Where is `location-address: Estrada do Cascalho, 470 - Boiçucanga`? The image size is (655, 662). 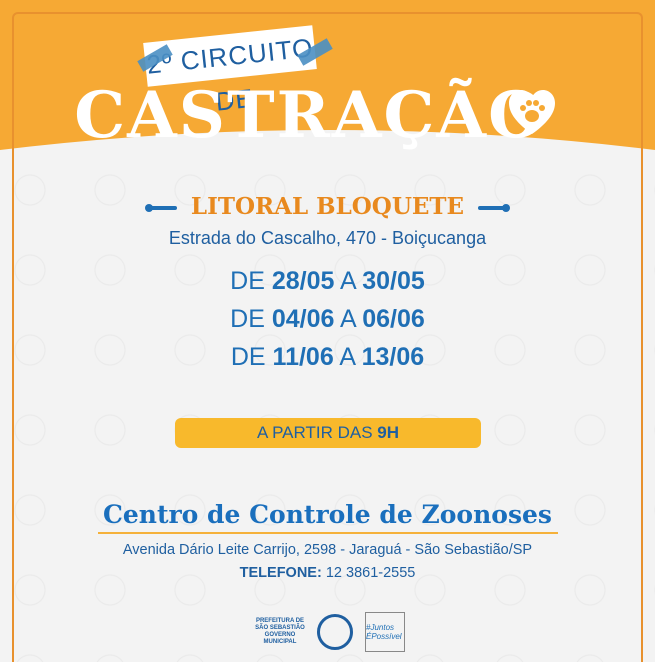 location-address: Estrada do Cascalho, 470 - Boiçucanga is located at coordinates (327, 238).